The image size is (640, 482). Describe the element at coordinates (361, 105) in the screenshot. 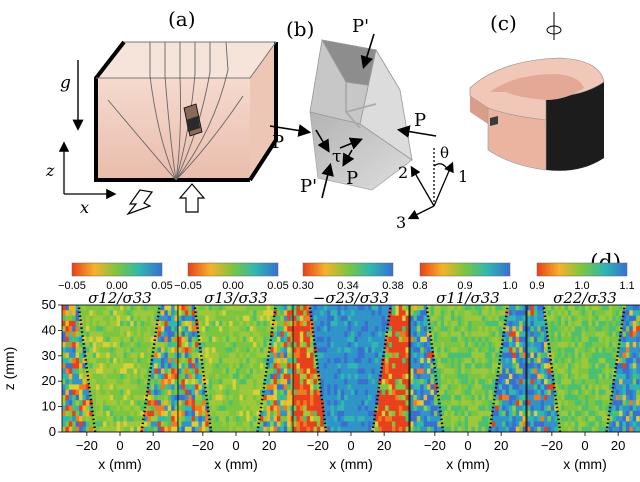

I see `internal-arrows` at that location.